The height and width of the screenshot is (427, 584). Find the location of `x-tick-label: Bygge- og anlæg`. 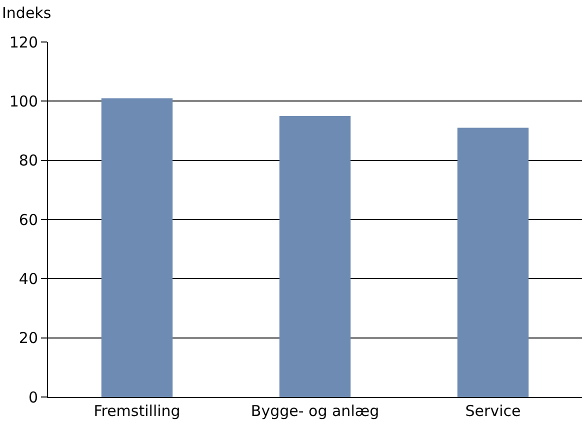

x-tick-label: Bygge- og anlæg is located at coordinates (315, 411).